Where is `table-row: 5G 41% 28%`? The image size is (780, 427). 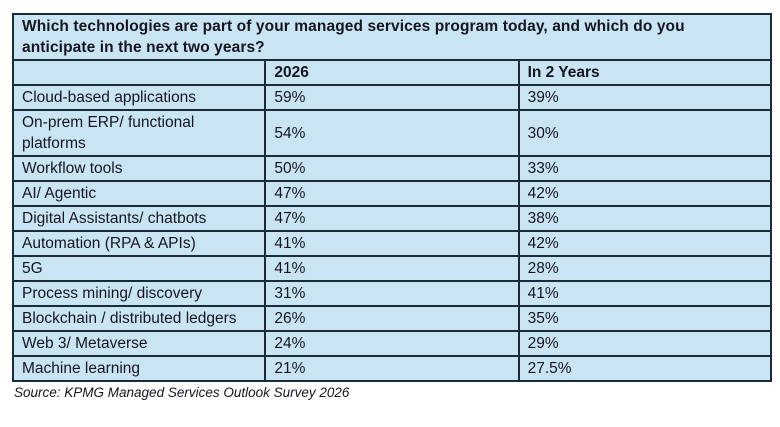
table-row: 5G 41% 28% is located at coordinates (392, 268).